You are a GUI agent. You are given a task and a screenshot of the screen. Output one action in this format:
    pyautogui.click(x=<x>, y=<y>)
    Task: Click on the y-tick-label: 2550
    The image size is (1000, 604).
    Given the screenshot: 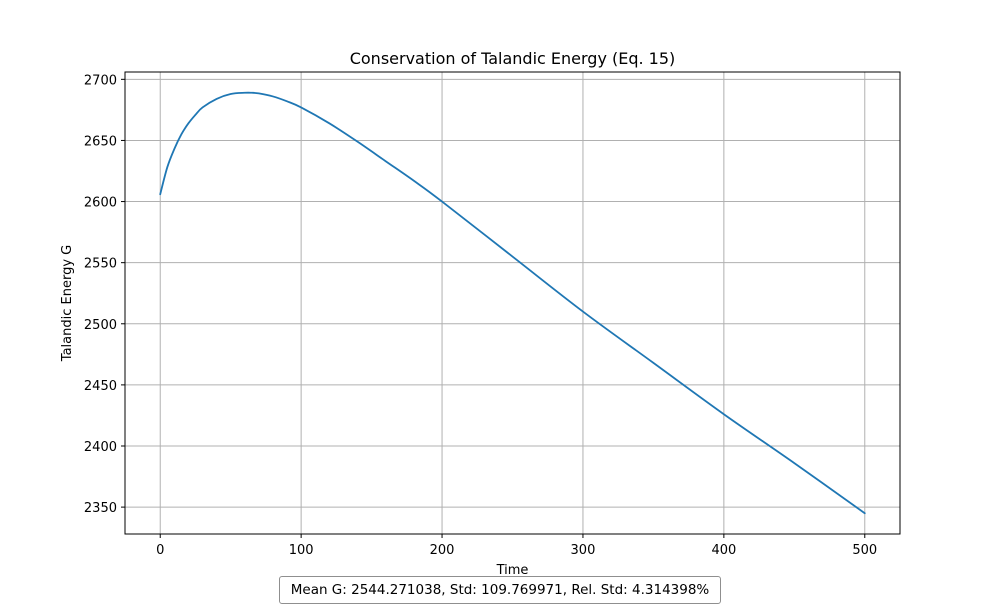 What is the action you would take?
    pyautogui.click(x=100, y=264)
    